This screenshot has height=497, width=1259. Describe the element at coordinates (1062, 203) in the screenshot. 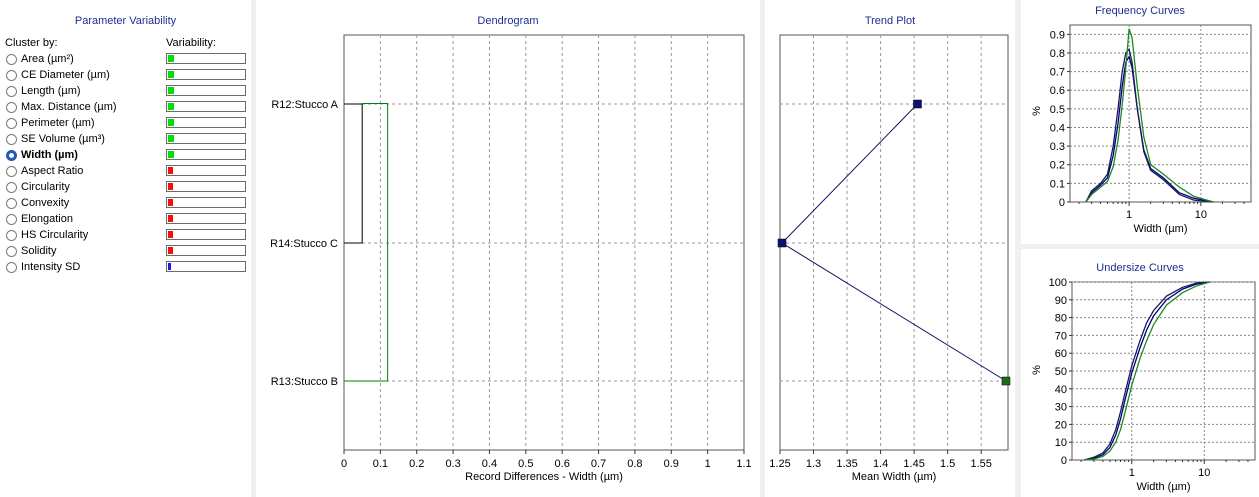

I see `y-tick-label: 0` at that location.